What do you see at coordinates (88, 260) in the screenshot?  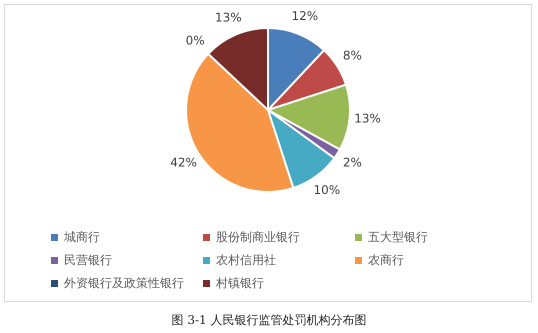 I see `legend-label: 民营银行` at bounding box center [88, 260].